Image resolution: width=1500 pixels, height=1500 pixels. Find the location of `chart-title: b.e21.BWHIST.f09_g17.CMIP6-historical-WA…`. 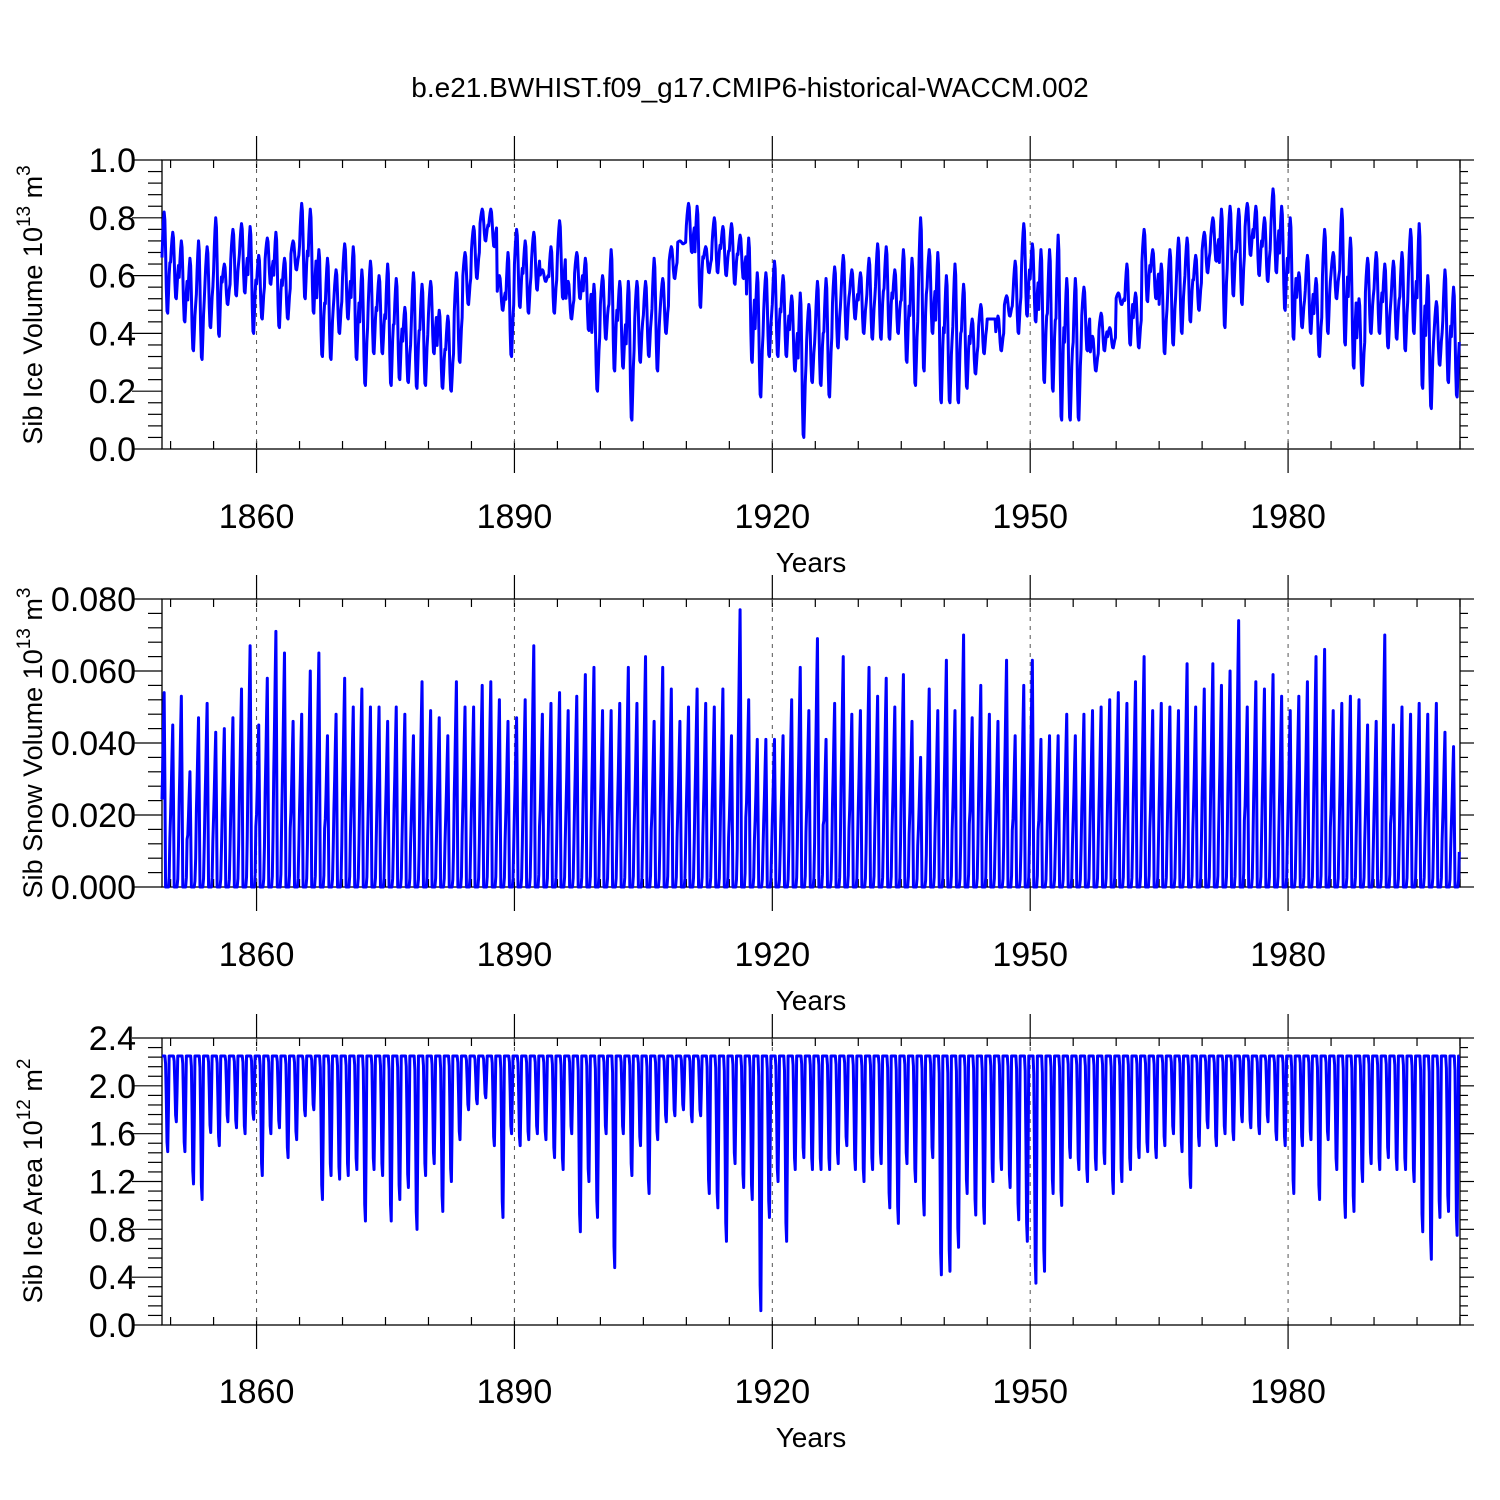

chart-title: b.e21.BWHIST.f09_g17.CMIP6-historical-WA… is located at coordinates (749, 87).